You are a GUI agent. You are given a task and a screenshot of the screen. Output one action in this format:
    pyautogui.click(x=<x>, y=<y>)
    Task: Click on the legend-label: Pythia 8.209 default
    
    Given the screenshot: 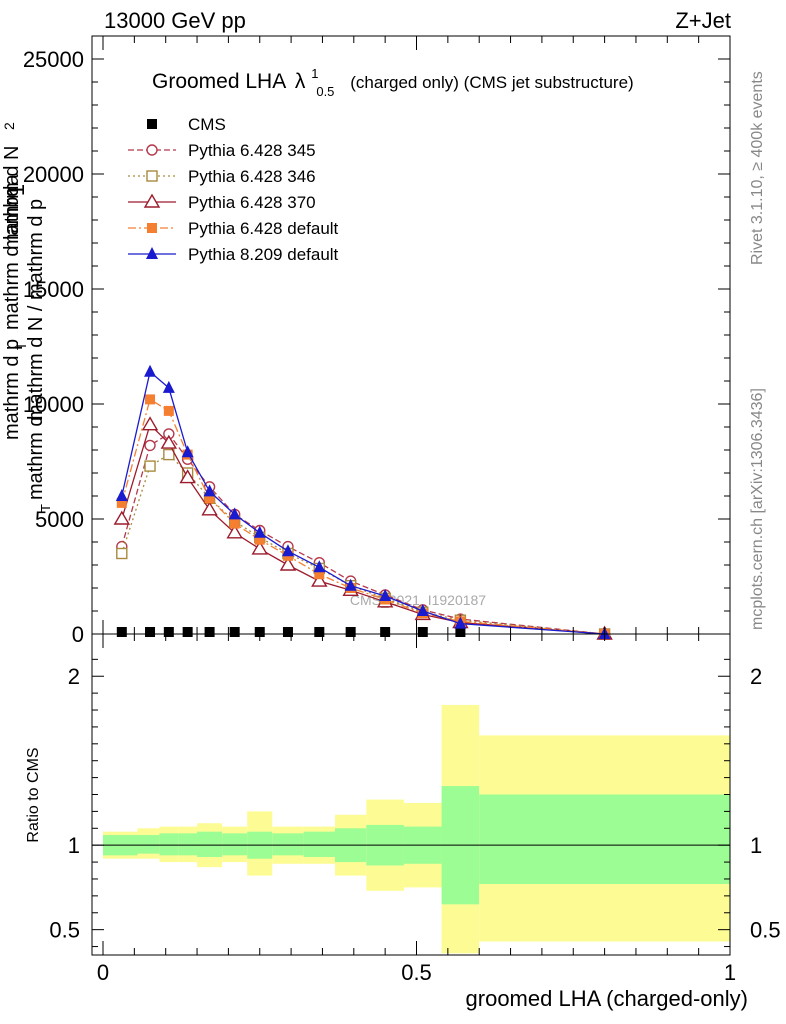 What is the action you would take?
    pyautogui.click(x=263, y=254)
    